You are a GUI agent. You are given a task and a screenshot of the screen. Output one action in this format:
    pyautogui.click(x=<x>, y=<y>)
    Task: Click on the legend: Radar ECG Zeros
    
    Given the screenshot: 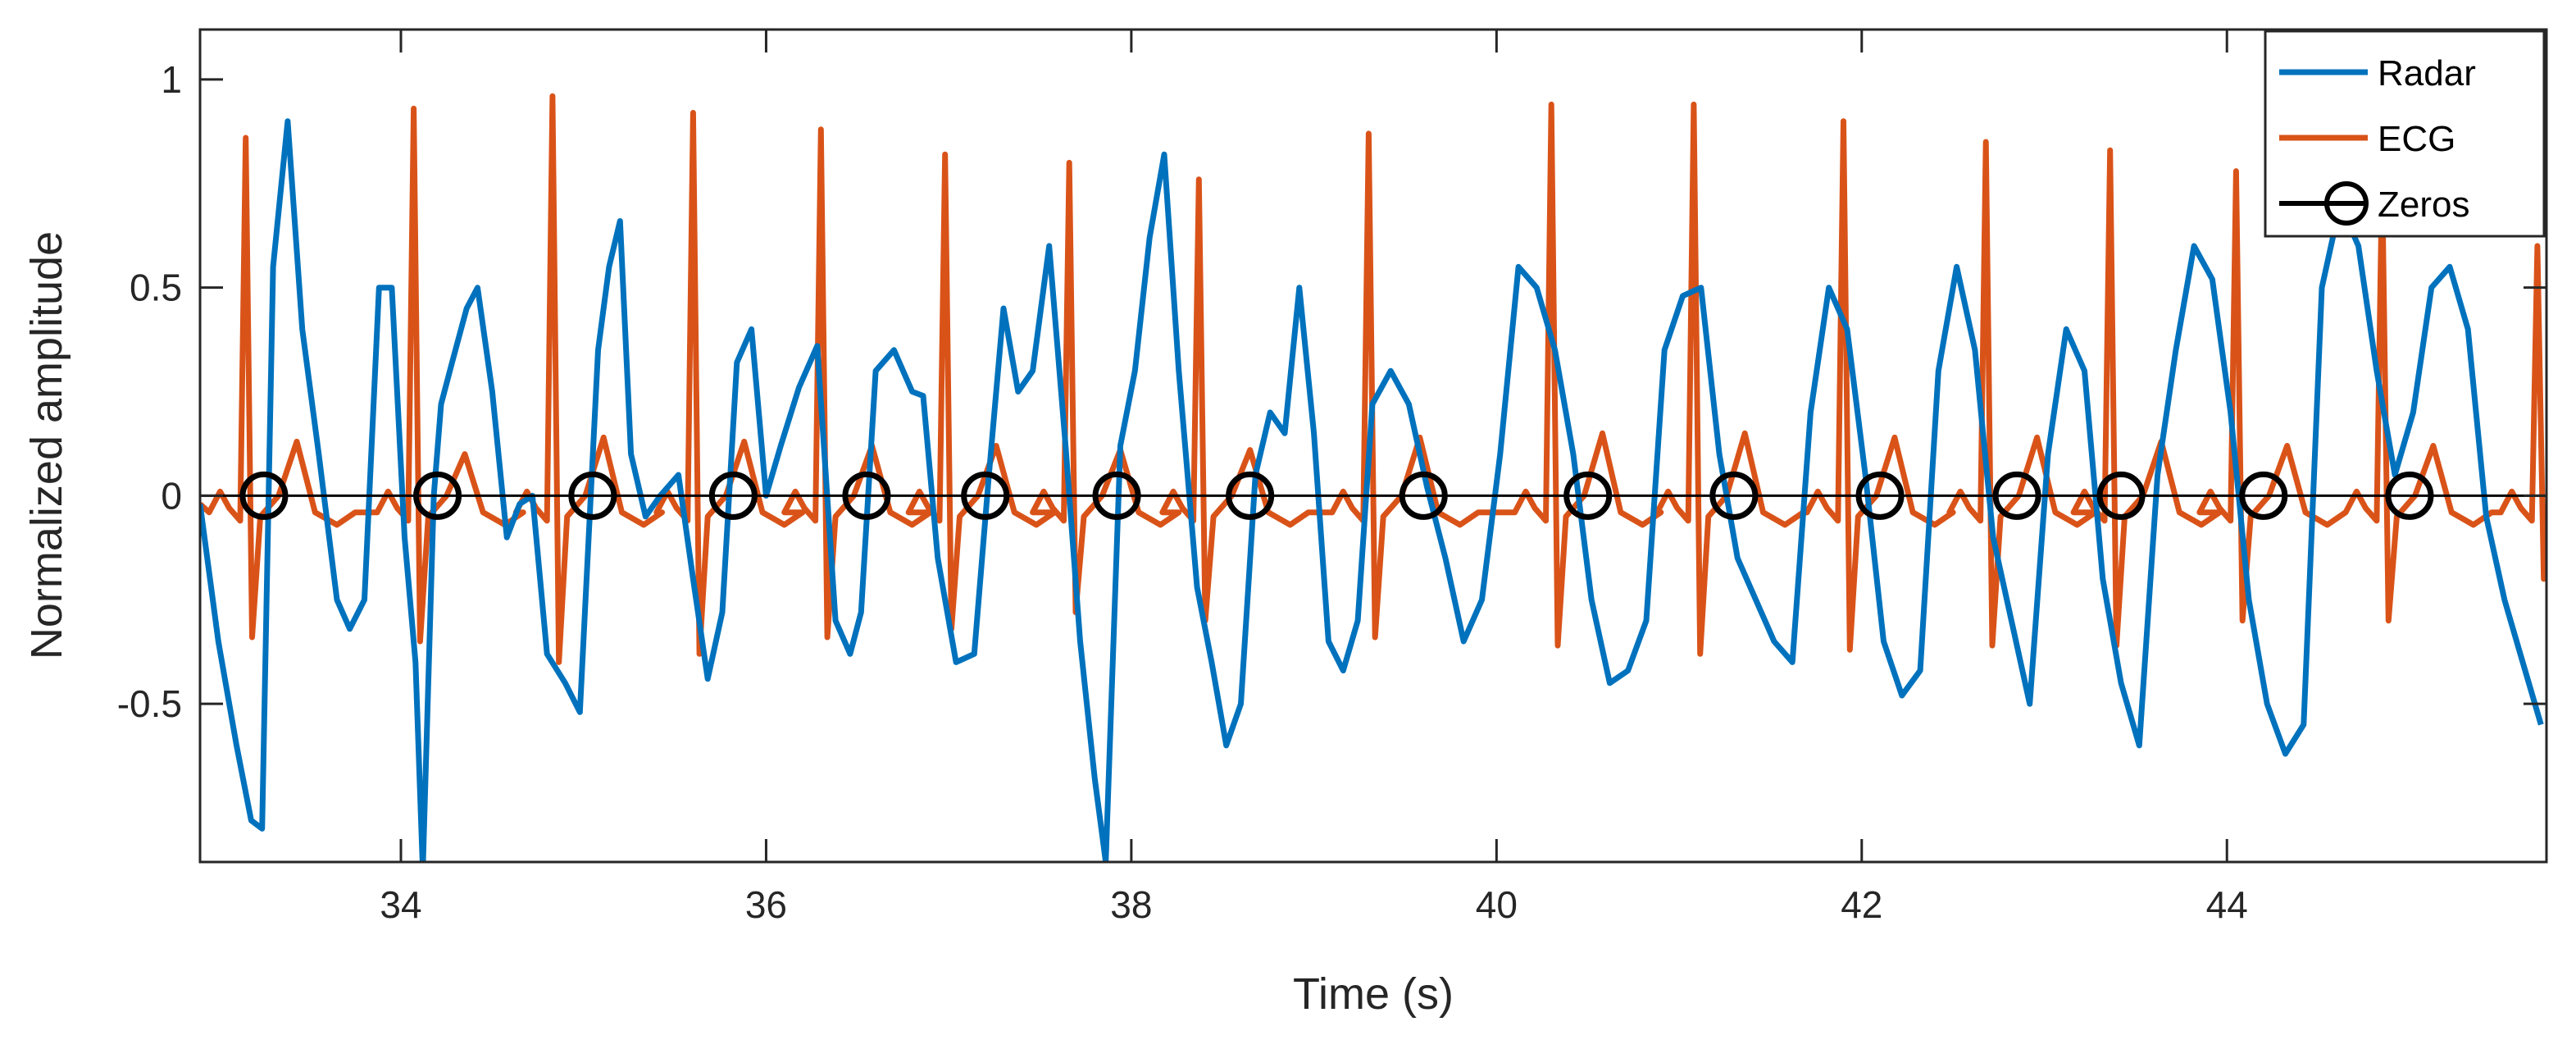 What is the action you would take?
    pyautogui.click(x=2405, y=134)
    